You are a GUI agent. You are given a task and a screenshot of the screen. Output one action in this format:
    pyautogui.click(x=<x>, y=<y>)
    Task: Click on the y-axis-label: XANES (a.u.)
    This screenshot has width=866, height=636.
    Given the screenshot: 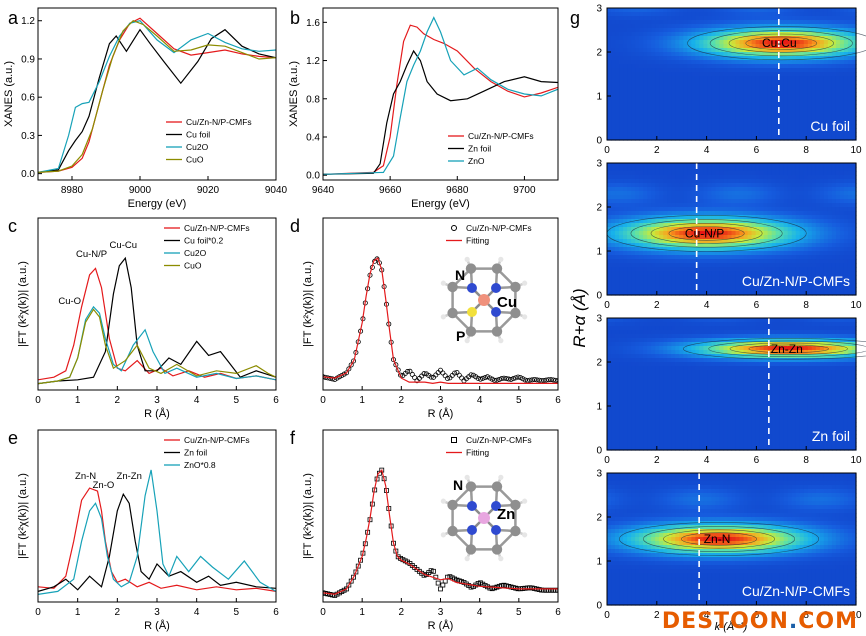 What is the action you would take?
    pyautogui.click(x=294, y=94)
    